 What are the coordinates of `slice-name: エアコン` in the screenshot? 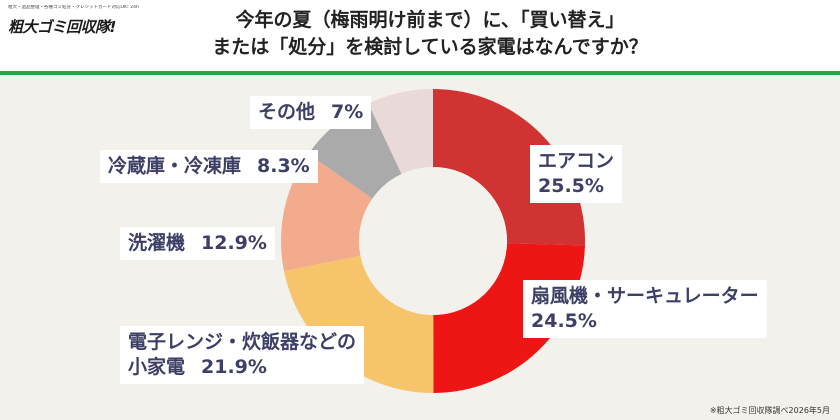 It's located at (576, 161).